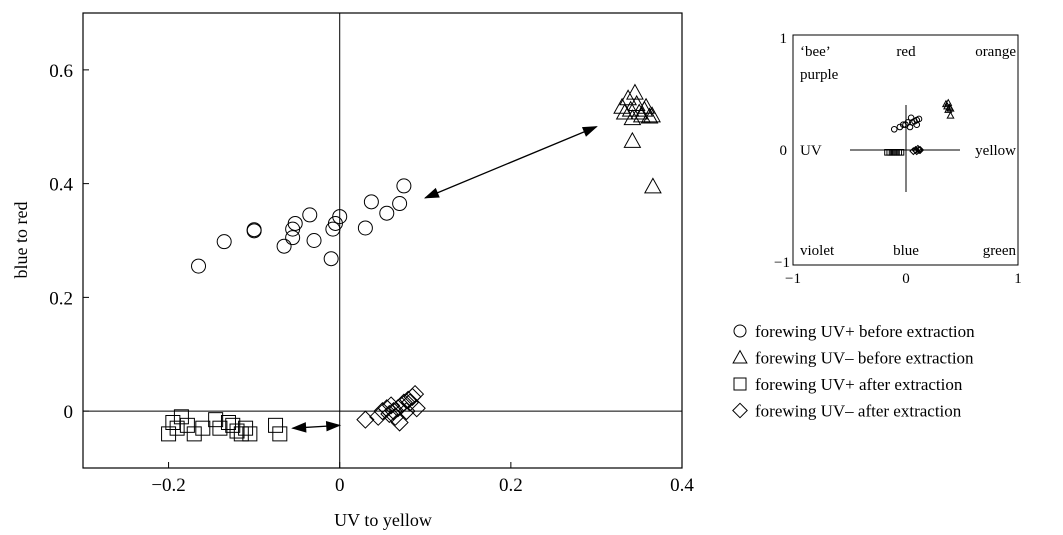 This screenshot has height=535, width=1063. What do you see at coordinates (906, 52) in the screenshot?
I see `inset-region-red: red` at bounding box center [906, 52].